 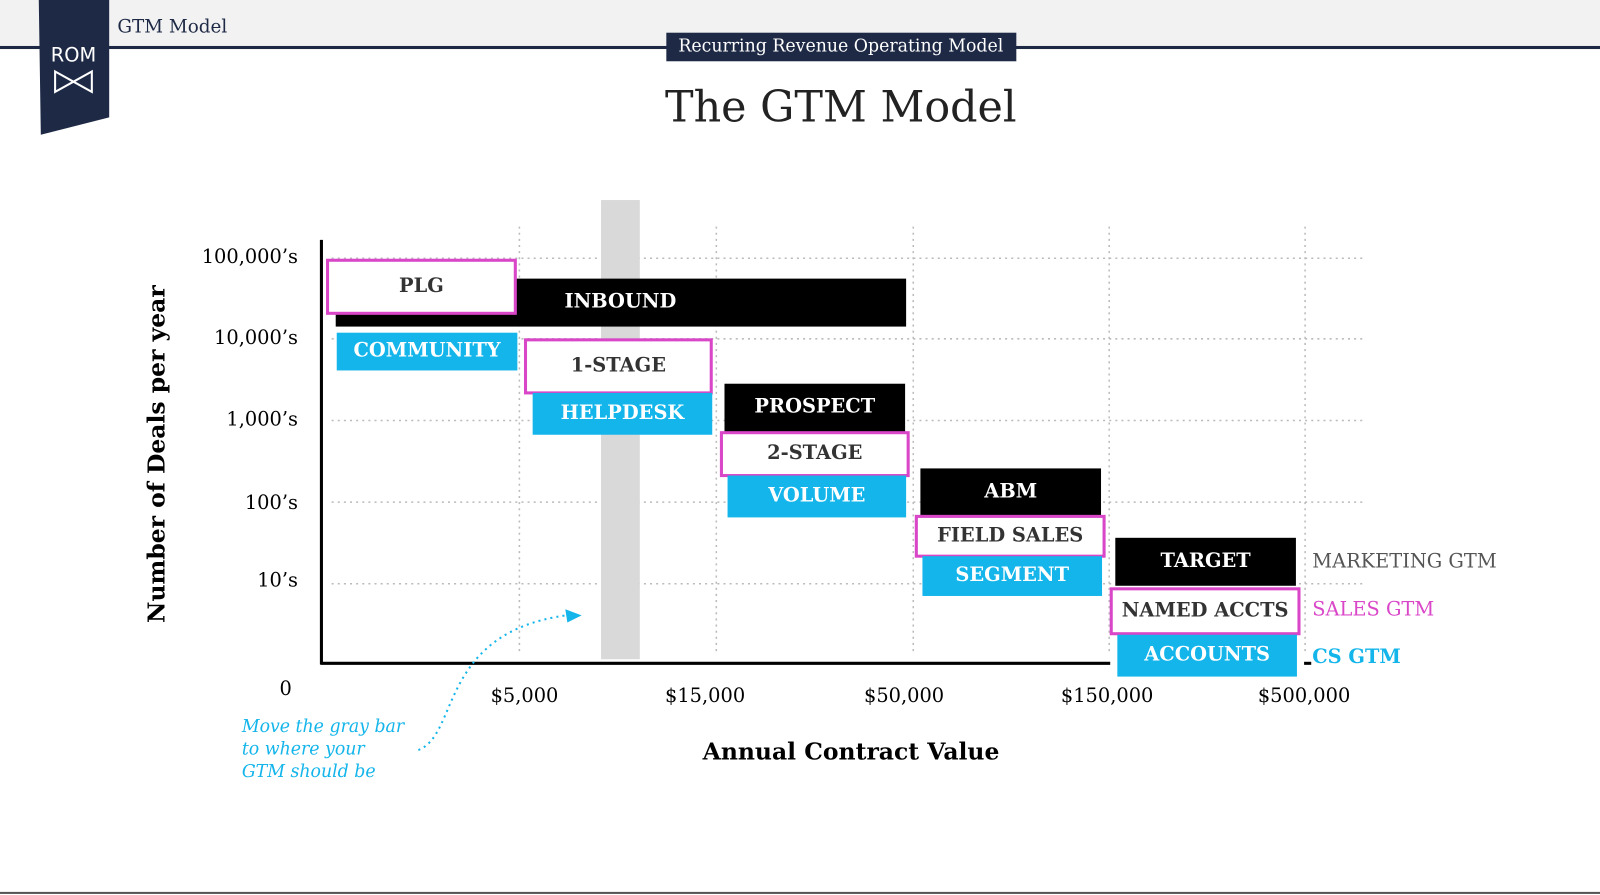 What do you see at coordinates (309, 772) in the screenshot?
I see `annotation-line: GTM should be` at bounding box center [309, 772].